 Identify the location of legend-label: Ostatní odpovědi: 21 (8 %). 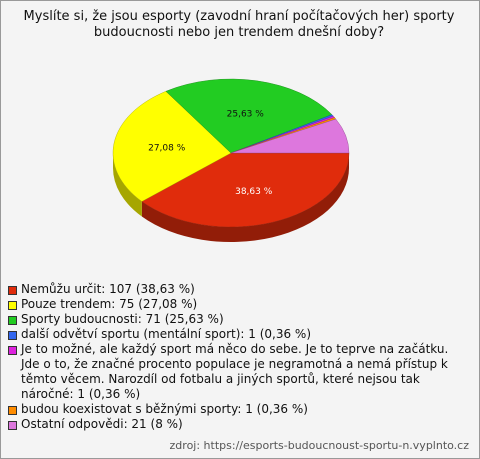
(102, 424).